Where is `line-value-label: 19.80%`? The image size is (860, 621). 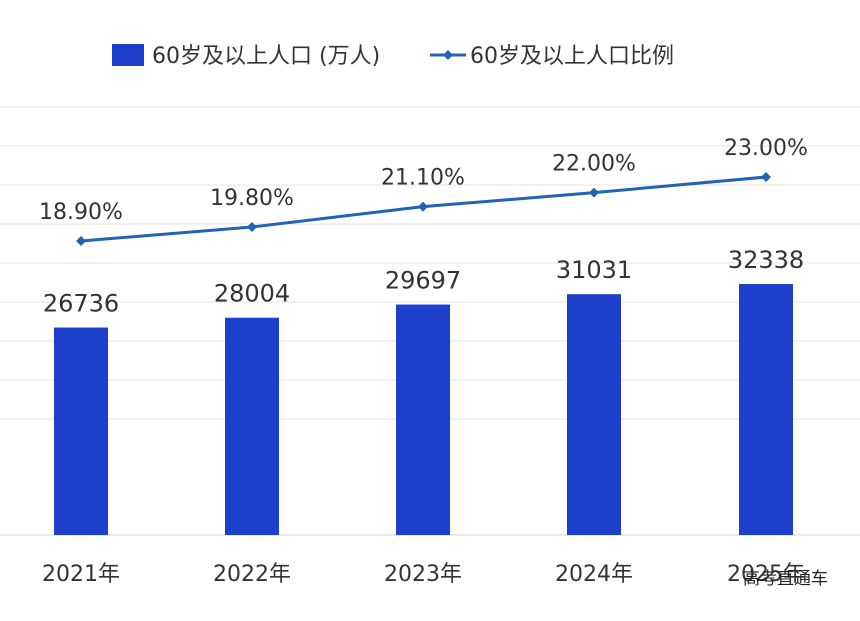
line-value-label: 19.80% is located at coordinates (252, 198).